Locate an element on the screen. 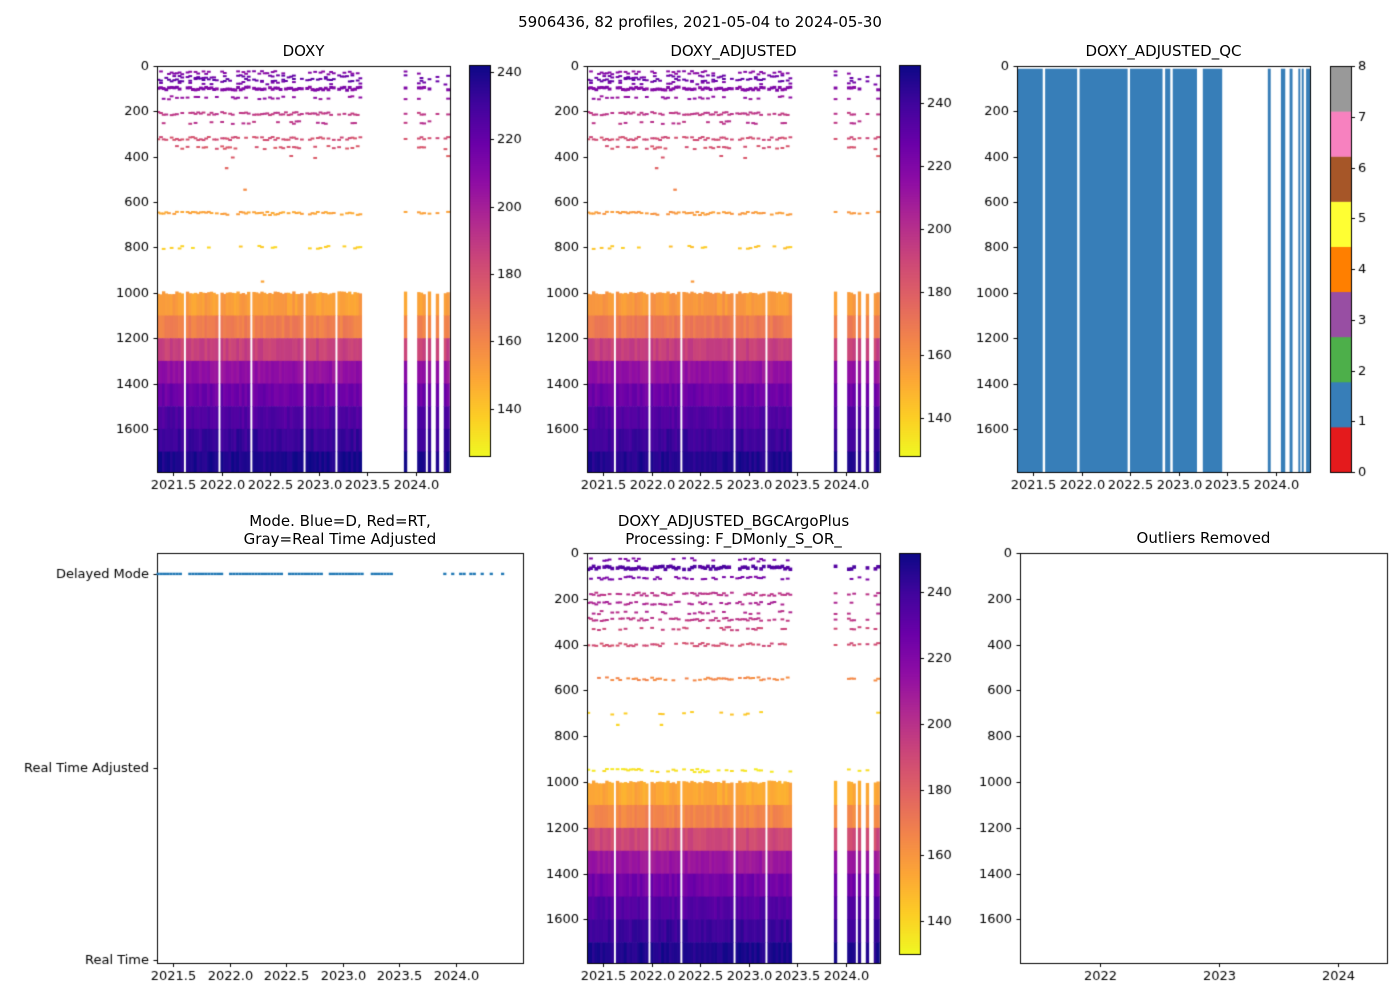 This screenshot has width=1400, height=1000. title-outliers-removed: Outliers Removed is located at coordinates (1203, 538).